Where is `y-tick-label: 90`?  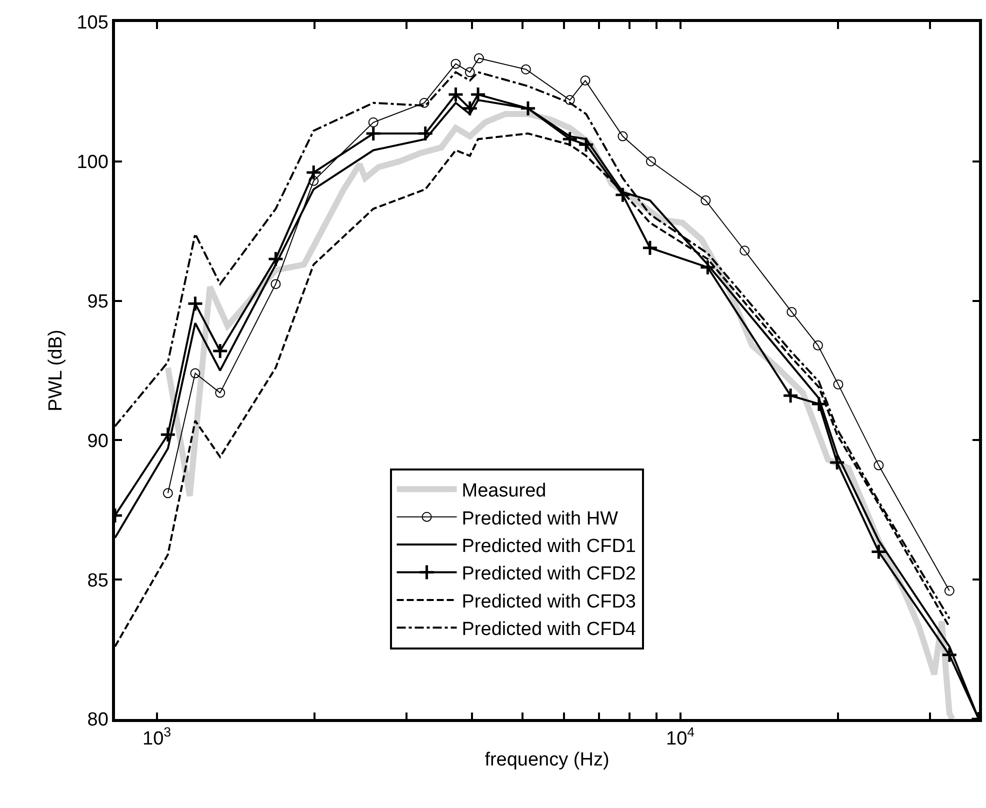
y-tick-label: 90 is located at coordinates (97, 441).